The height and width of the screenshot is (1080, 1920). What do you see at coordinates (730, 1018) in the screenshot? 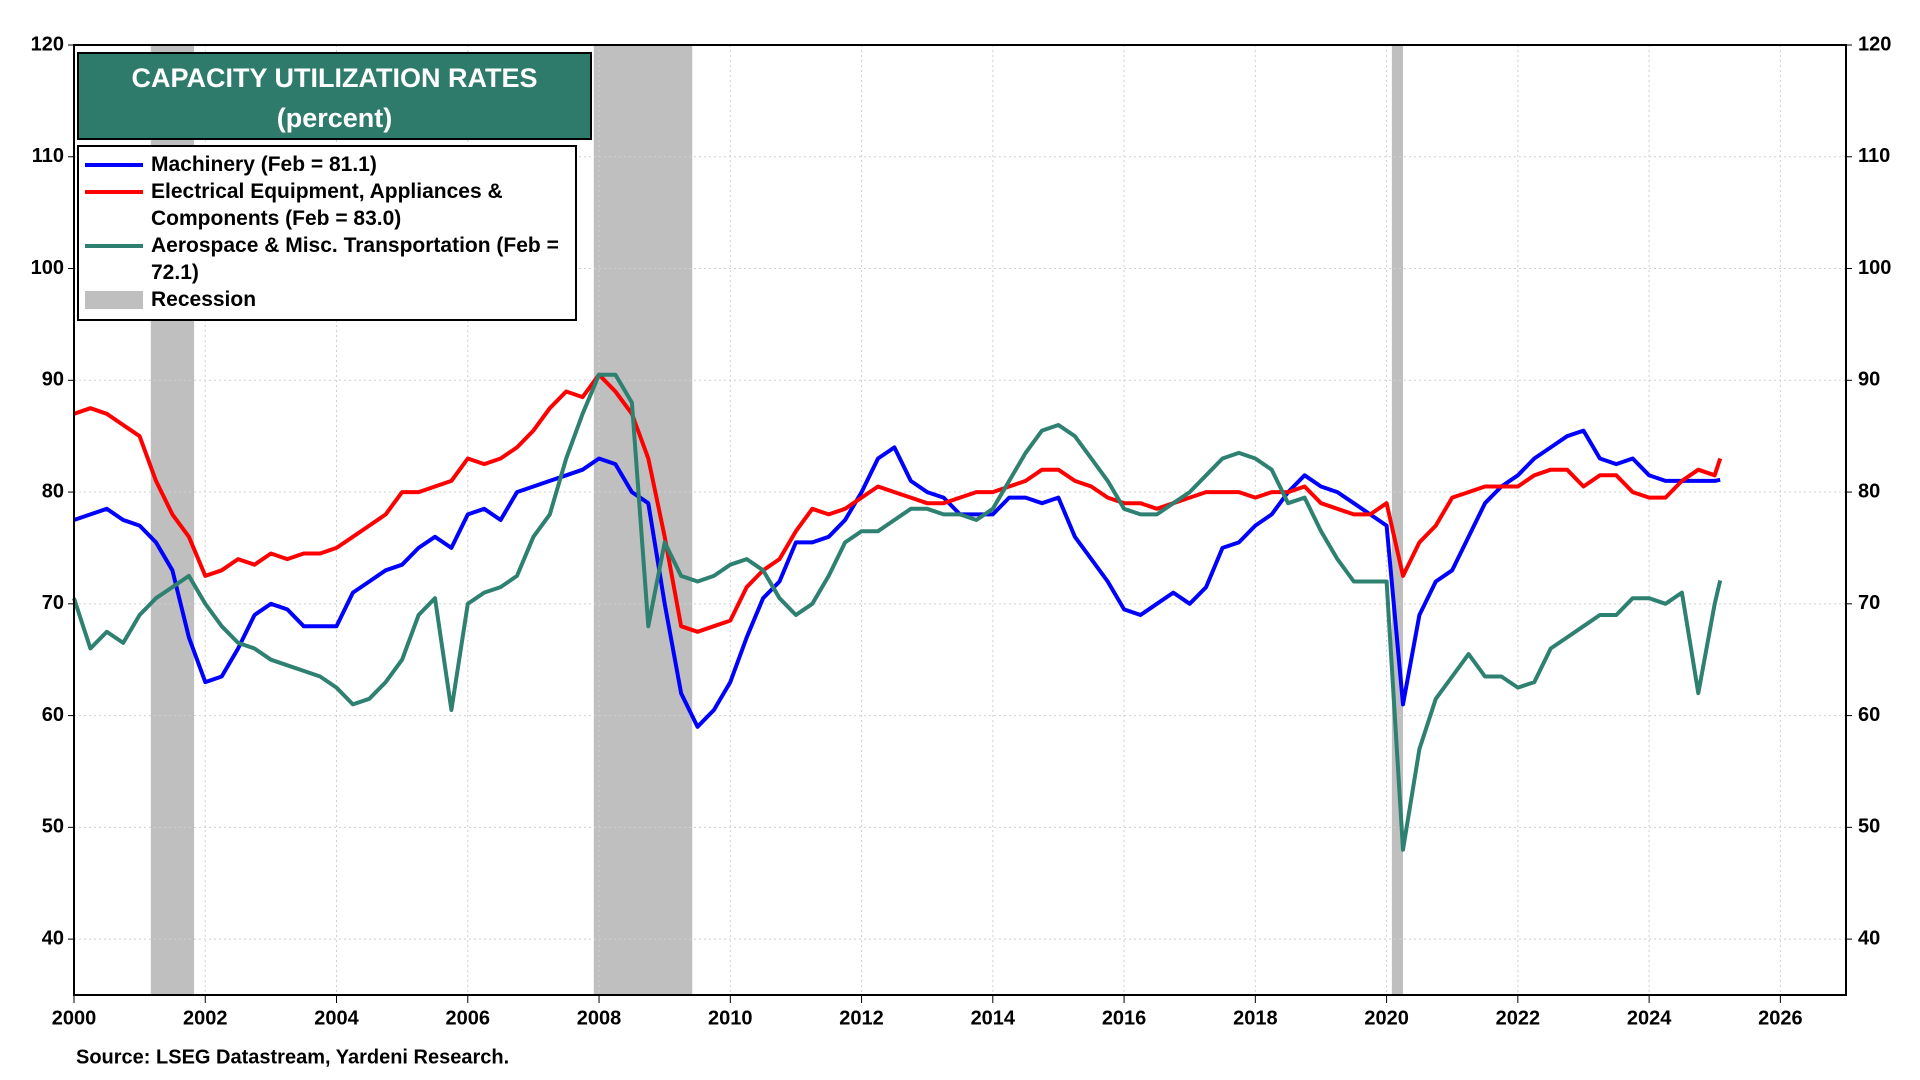
I see `x-tick-label: 2010` at bounding box center [730, 1018].